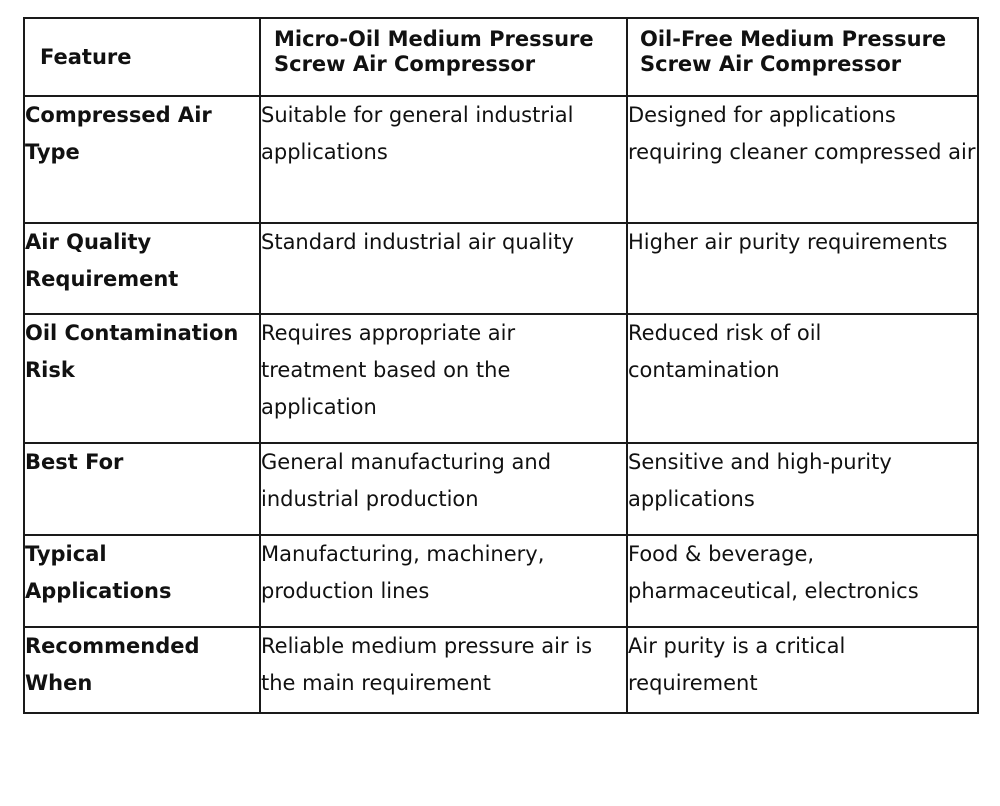 The image size is (1000, 806). Describe the element at coordinates (142, 489) in the screenshot. I see `feature-cell: Best For` at that location.